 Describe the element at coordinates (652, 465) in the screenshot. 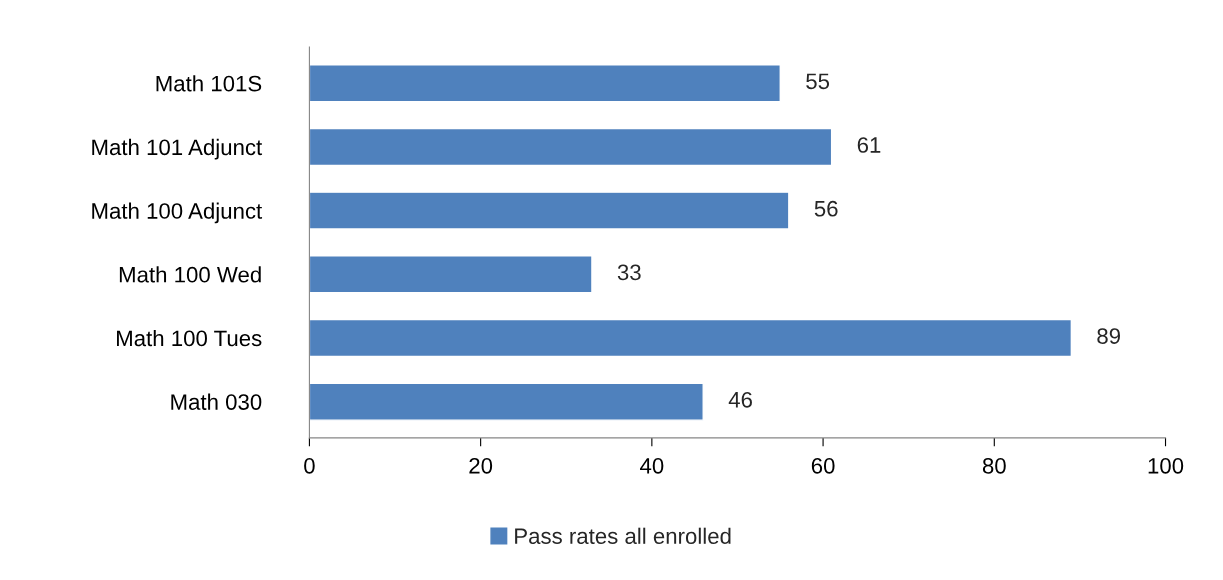

I see `x-tick-label: 40` at that location.